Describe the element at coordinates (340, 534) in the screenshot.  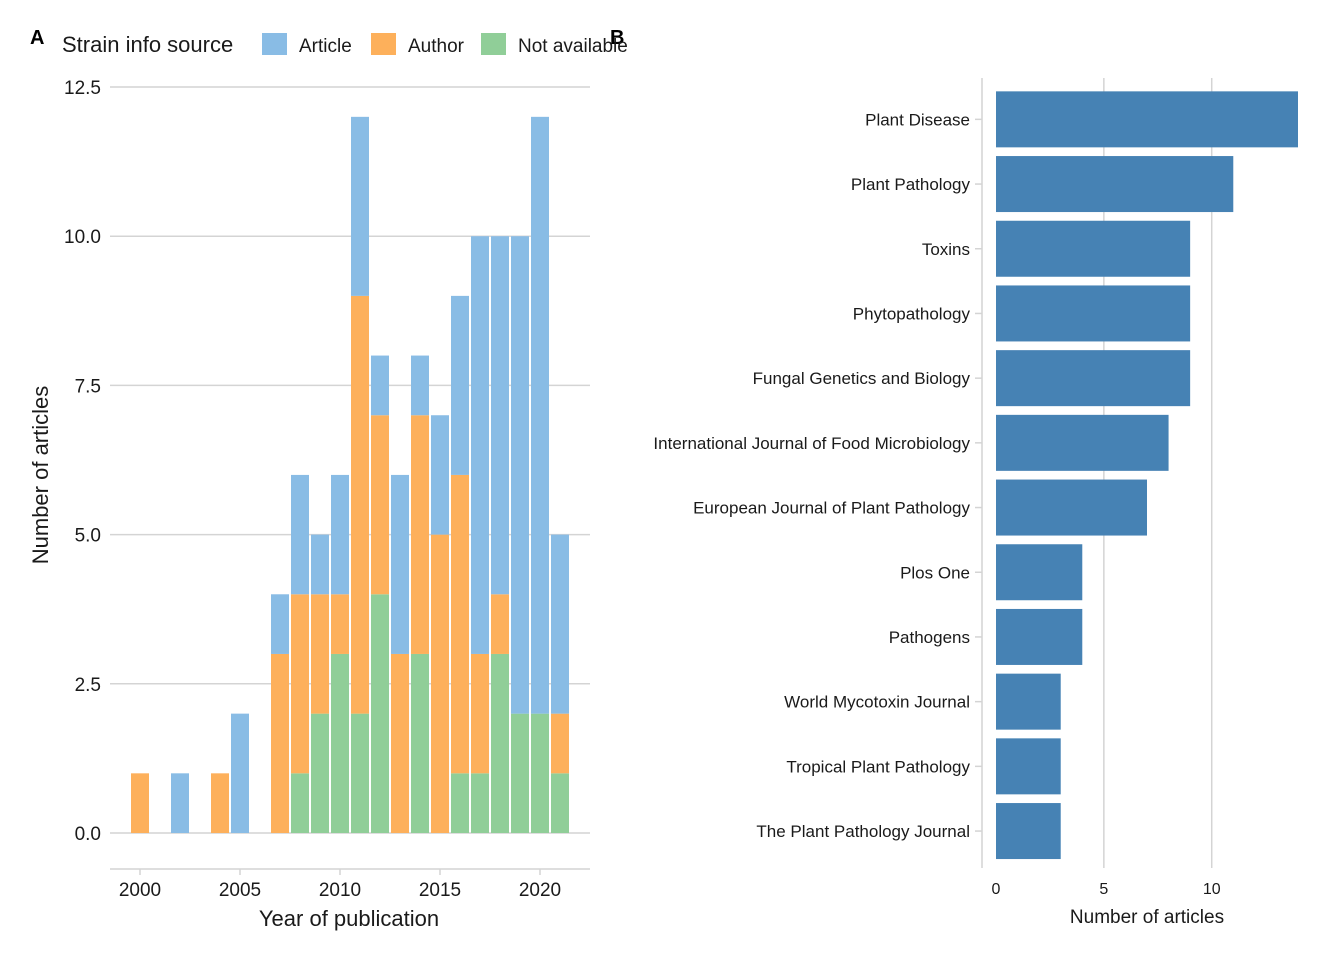
I see `bar-article-2010` at that location.